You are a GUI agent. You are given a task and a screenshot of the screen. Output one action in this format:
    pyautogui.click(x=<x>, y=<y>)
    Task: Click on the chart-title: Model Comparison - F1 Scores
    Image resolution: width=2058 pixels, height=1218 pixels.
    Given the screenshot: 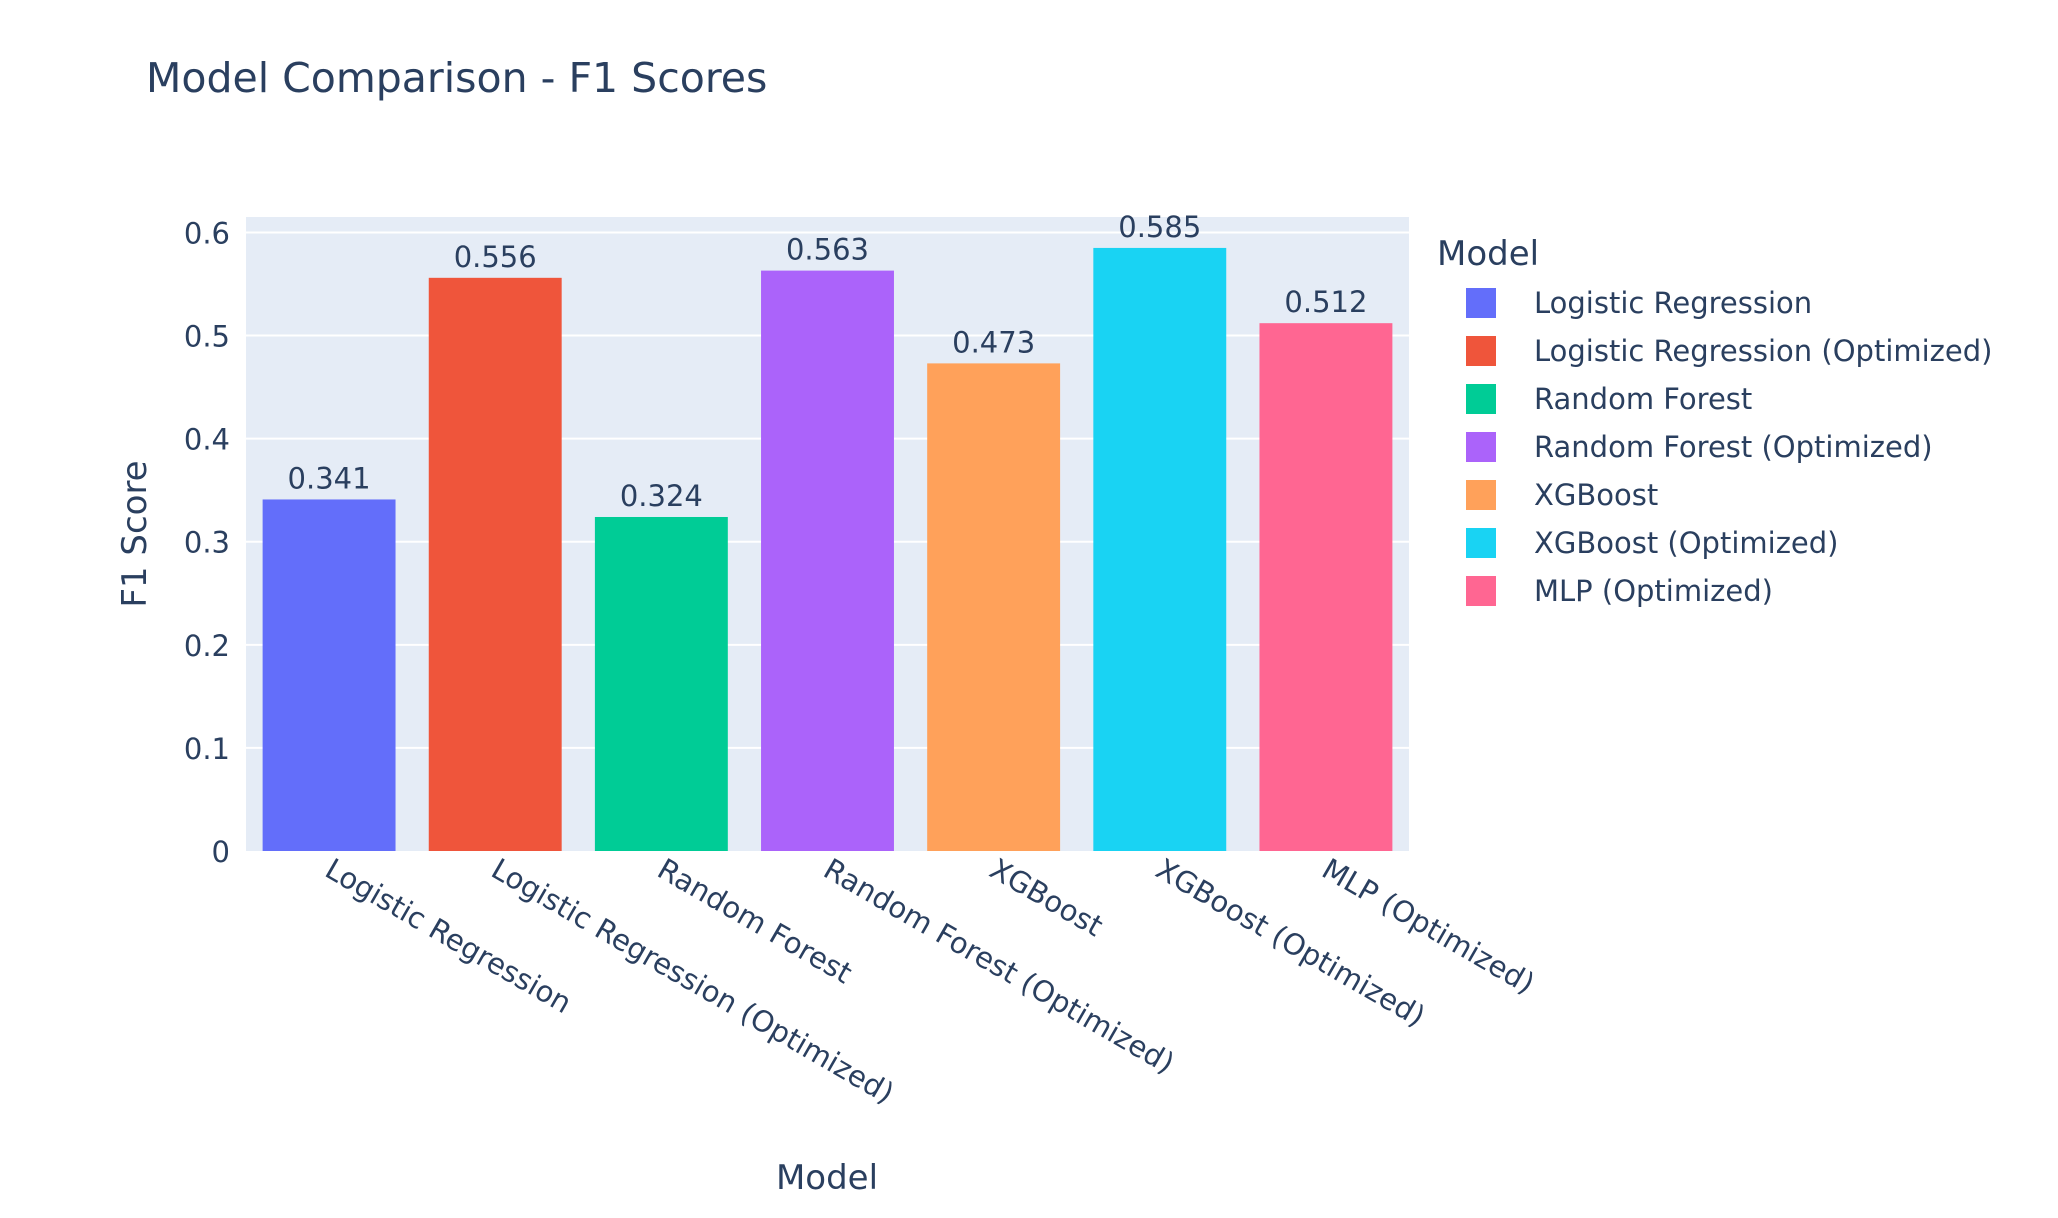 What is the action you would take?
    pyautogui.click(x=456, y=78)
    